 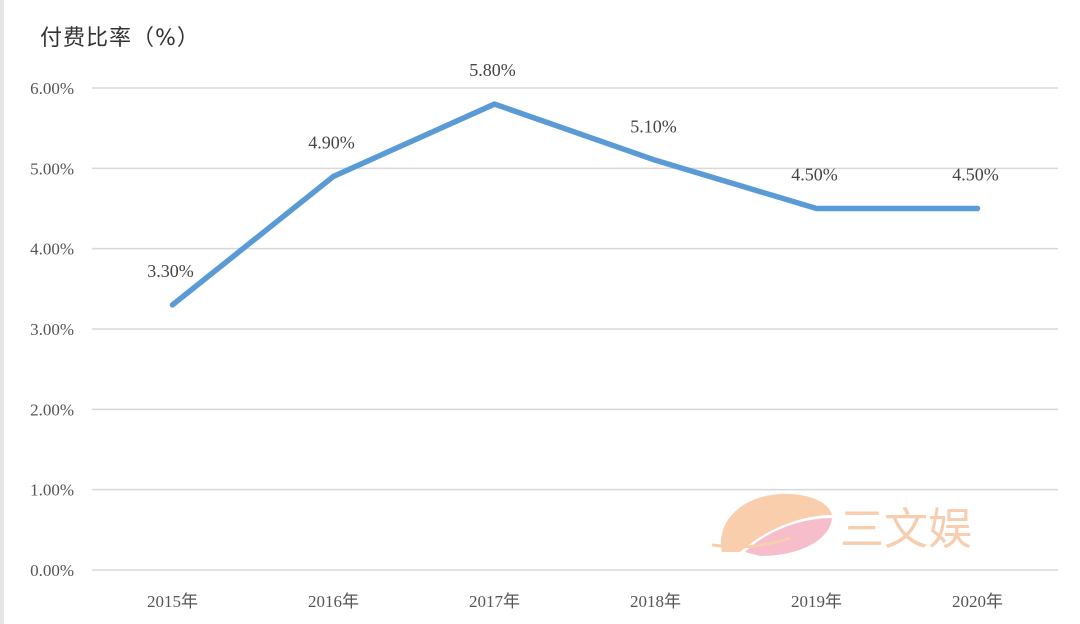 I want to click on x-tick-label: 2015年, so click(x=172, y=601).